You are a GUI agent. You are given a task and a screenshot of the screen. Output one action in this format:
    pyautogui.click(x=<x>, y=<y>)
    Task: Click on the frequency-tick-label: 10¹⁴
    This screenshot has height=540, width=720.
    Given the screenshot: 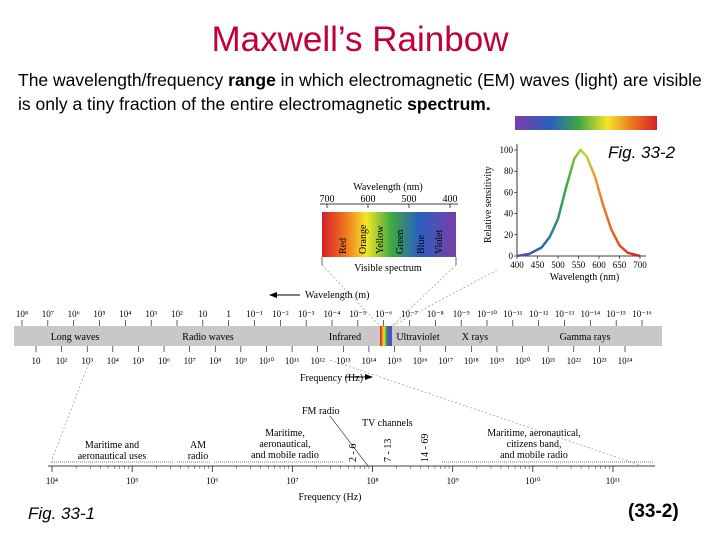 What is the action you would take?
    pyautogui.click(x=368, y=361)
    